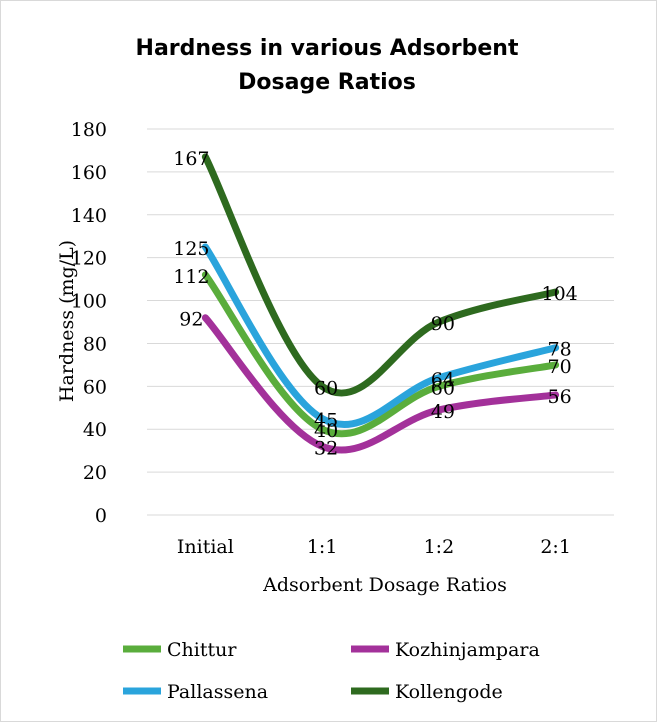  Describe the element at coordinates (326, 388) in the screenshot. I see `data-label-kollengode: 60` at that location.